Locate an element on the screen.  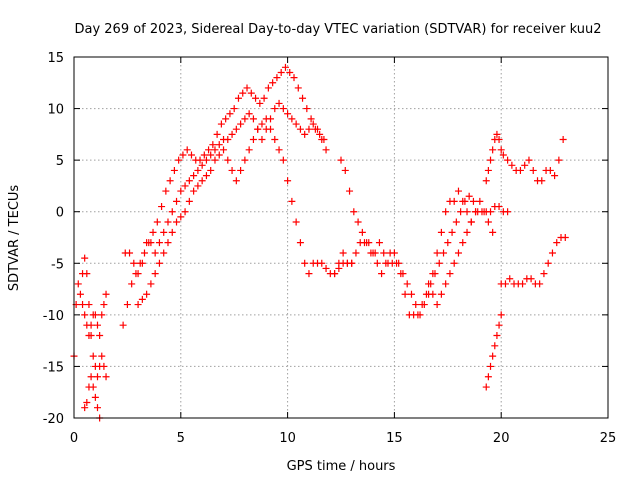
x-tick-label: 15 is located at coordinates (394, 438).